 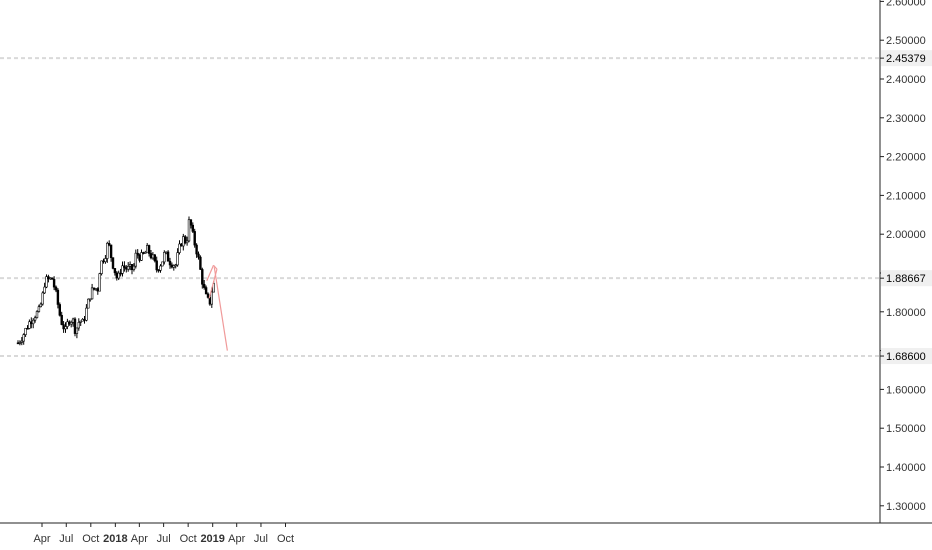 What do you see at coordinates (212, 539) in the screenshot?
I see `x-tick-label: 2019` at bounding box center [212, 539].